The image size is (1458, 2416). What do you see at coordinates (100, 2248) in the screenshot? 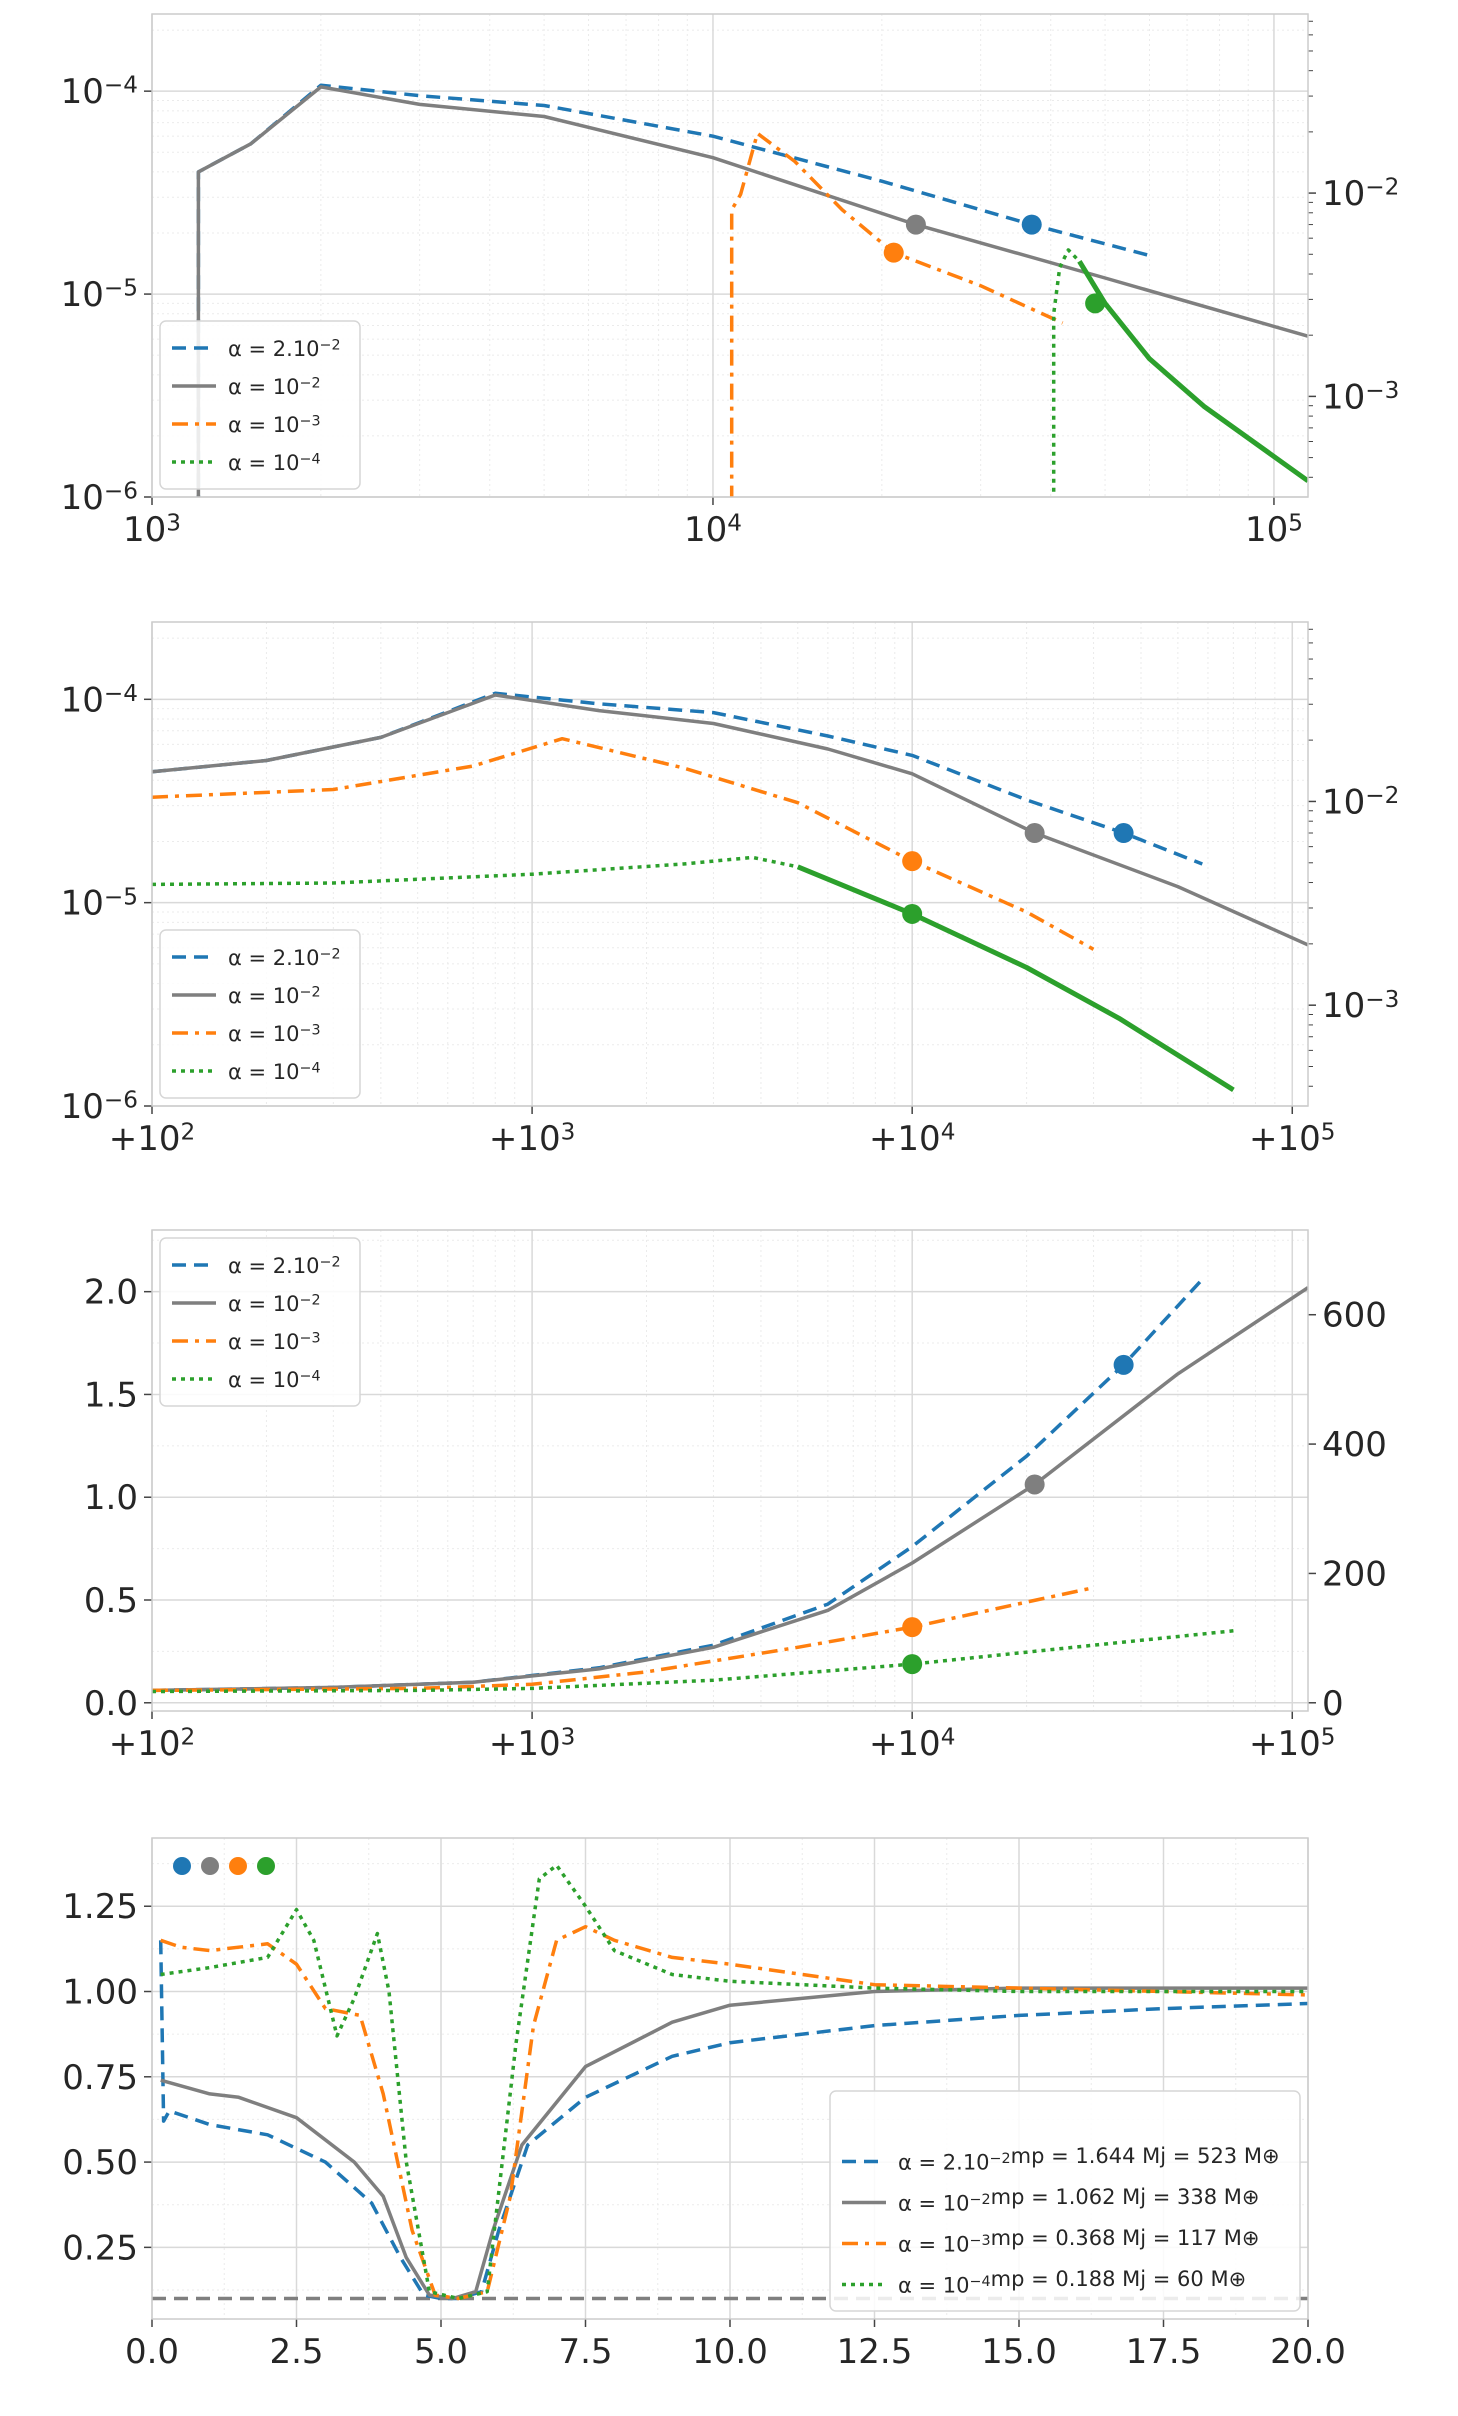
I see `y-tick-label: 0.25` at bounding box center [100, 2248].